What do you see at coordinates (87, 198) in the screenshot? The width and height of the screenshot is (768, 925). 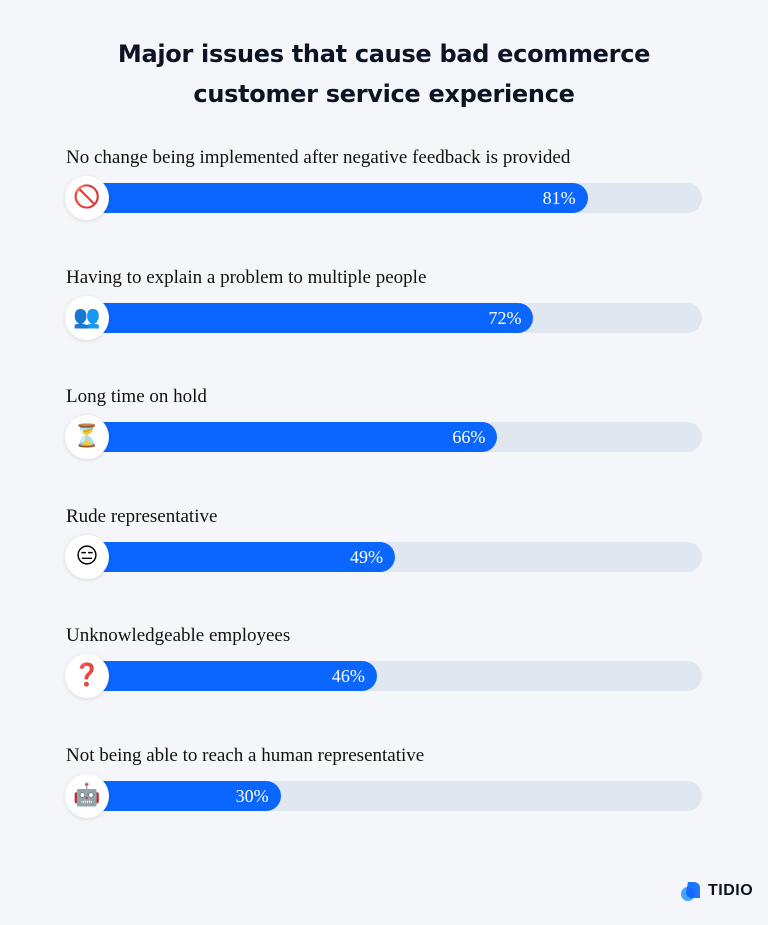 I see `prohibited-icon: 🚫` at bounding box center [87, 198].